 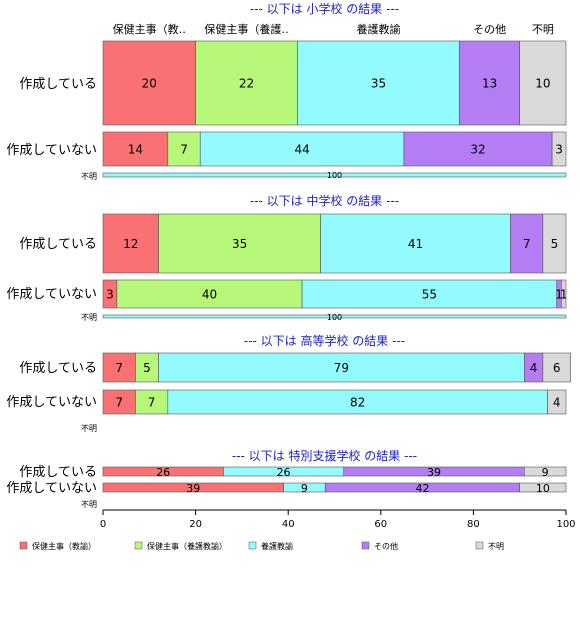 What do you see at coordinates (338, 519) in the screenshot?
I see `x-axis: 0 20 40 60 80 100` at bounding box center [338, 519].